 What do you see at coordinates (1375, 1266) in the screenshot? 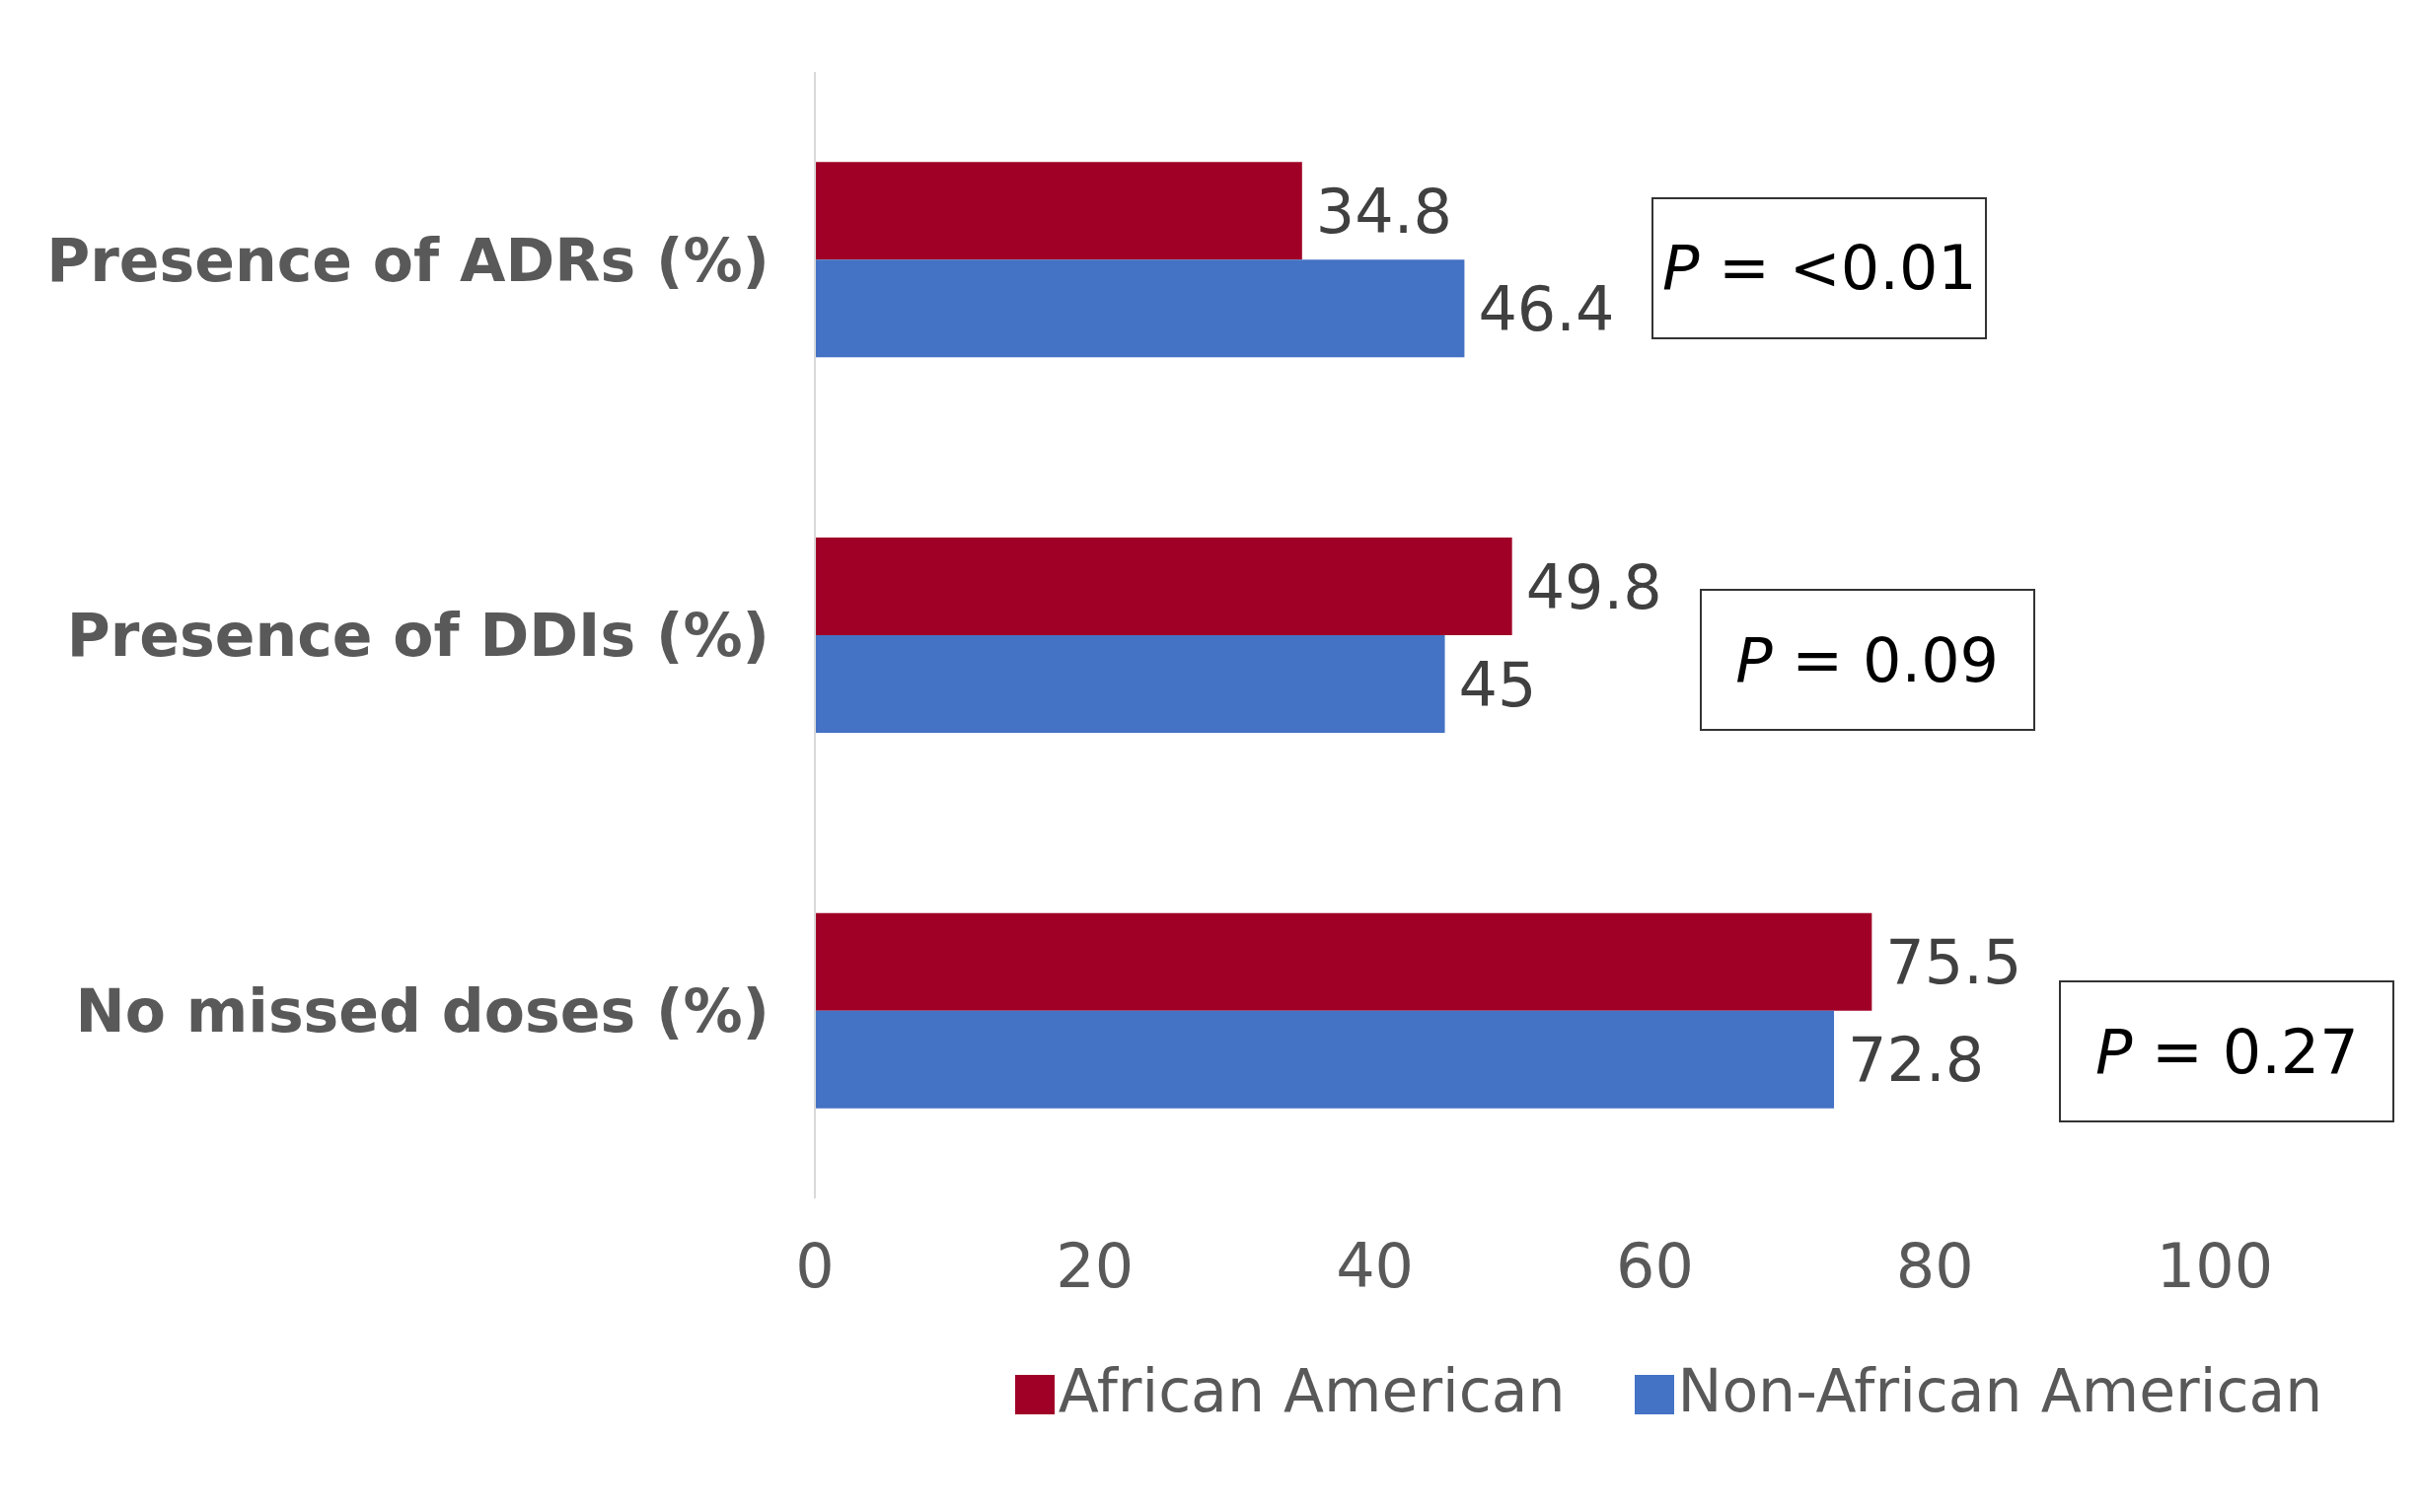
I see `x-tick-label: 40` at bounding box center [1375, 1266].